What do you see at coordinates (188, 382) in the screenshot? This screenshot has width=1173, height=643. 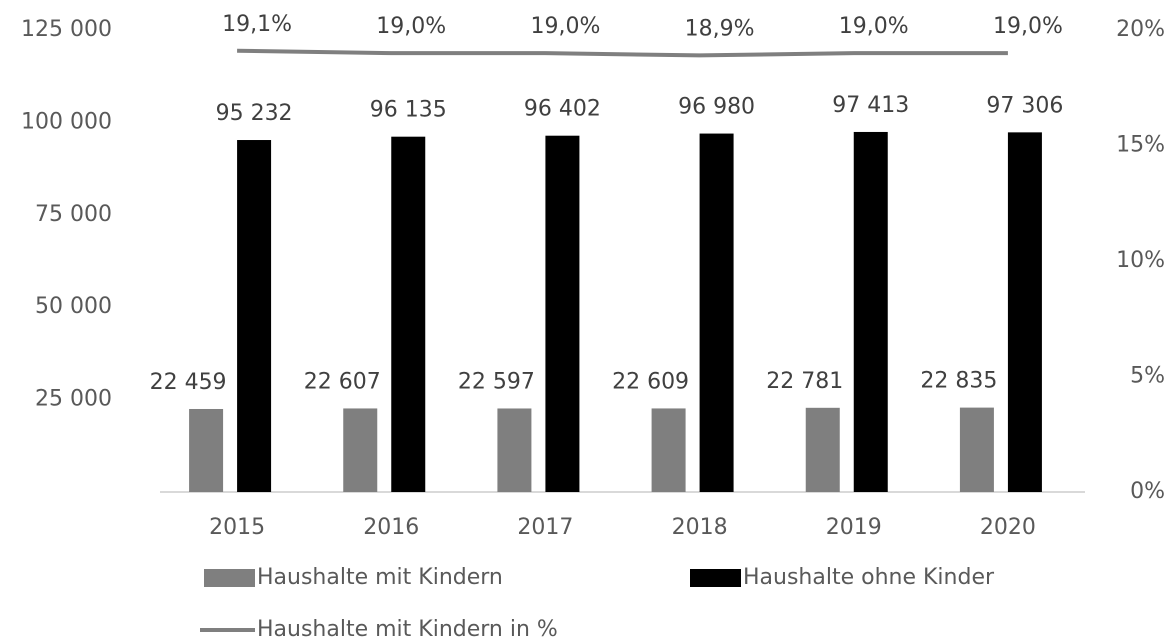 I see `bar-value-label: 22 459` at bounding box center [188, 382].